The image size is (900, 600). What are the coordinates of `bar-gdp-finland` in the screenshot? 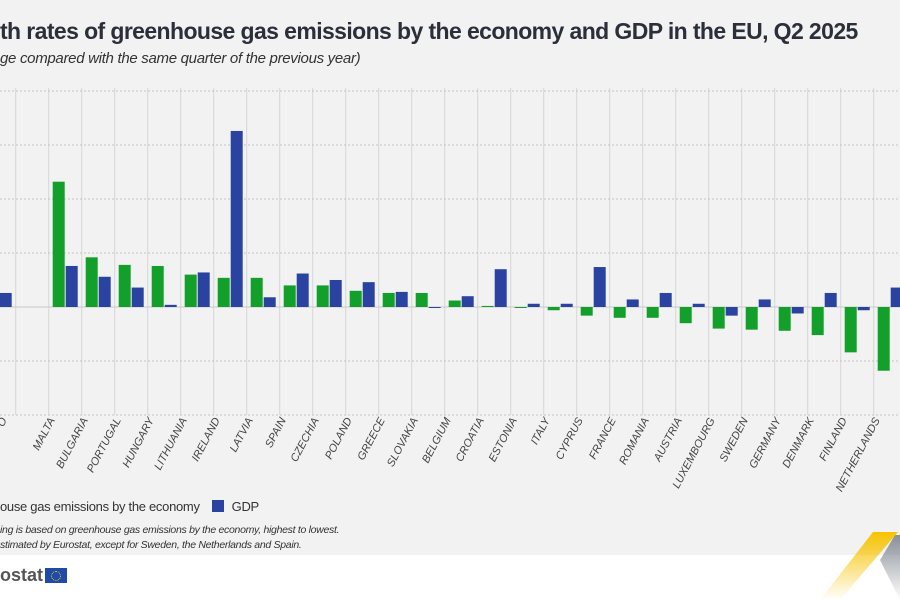 It's located at (863, 309).